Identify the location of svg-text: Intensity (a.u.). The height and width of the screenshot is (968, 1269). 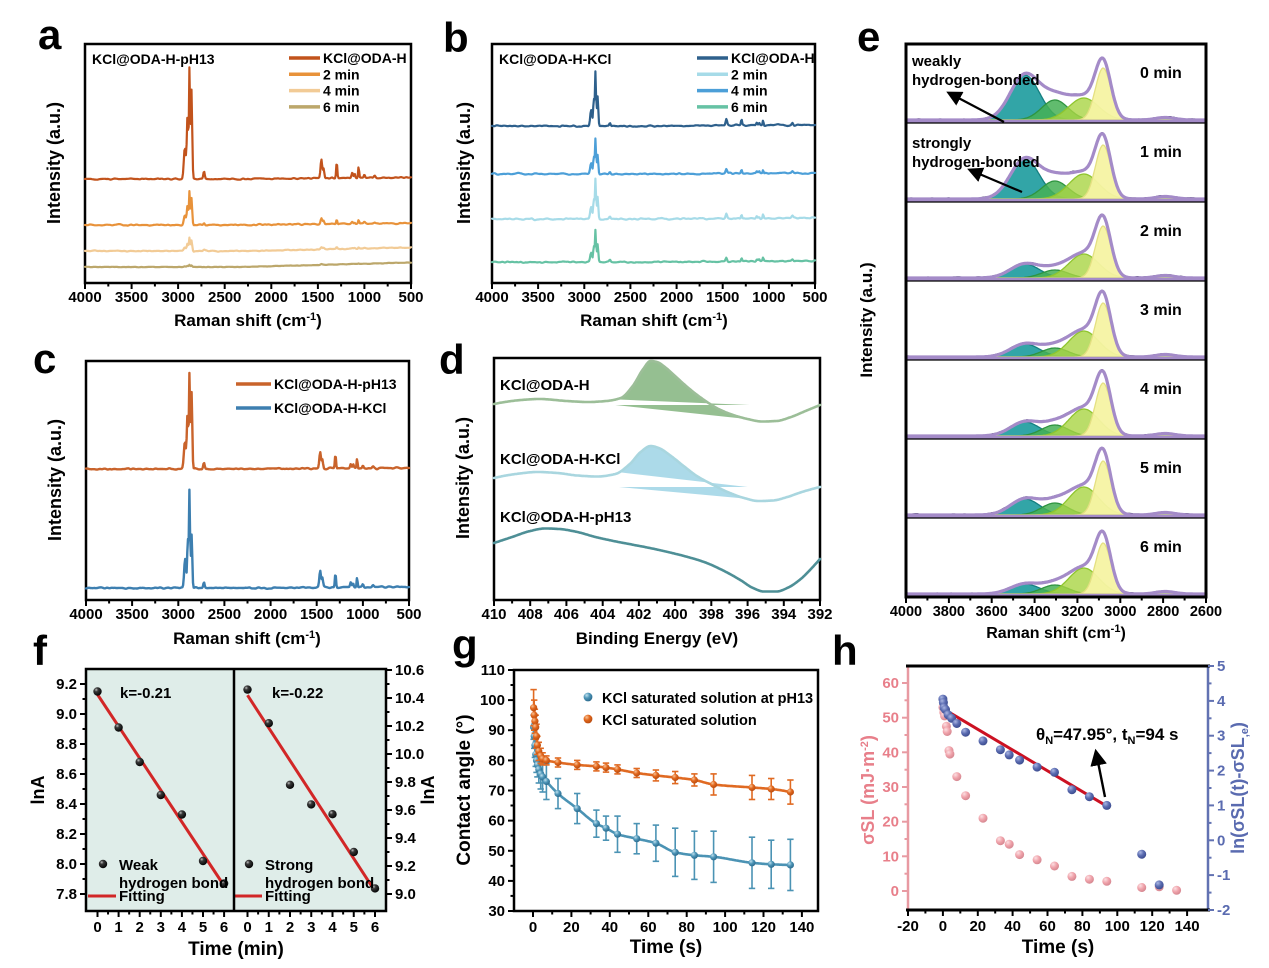
(54, 163).